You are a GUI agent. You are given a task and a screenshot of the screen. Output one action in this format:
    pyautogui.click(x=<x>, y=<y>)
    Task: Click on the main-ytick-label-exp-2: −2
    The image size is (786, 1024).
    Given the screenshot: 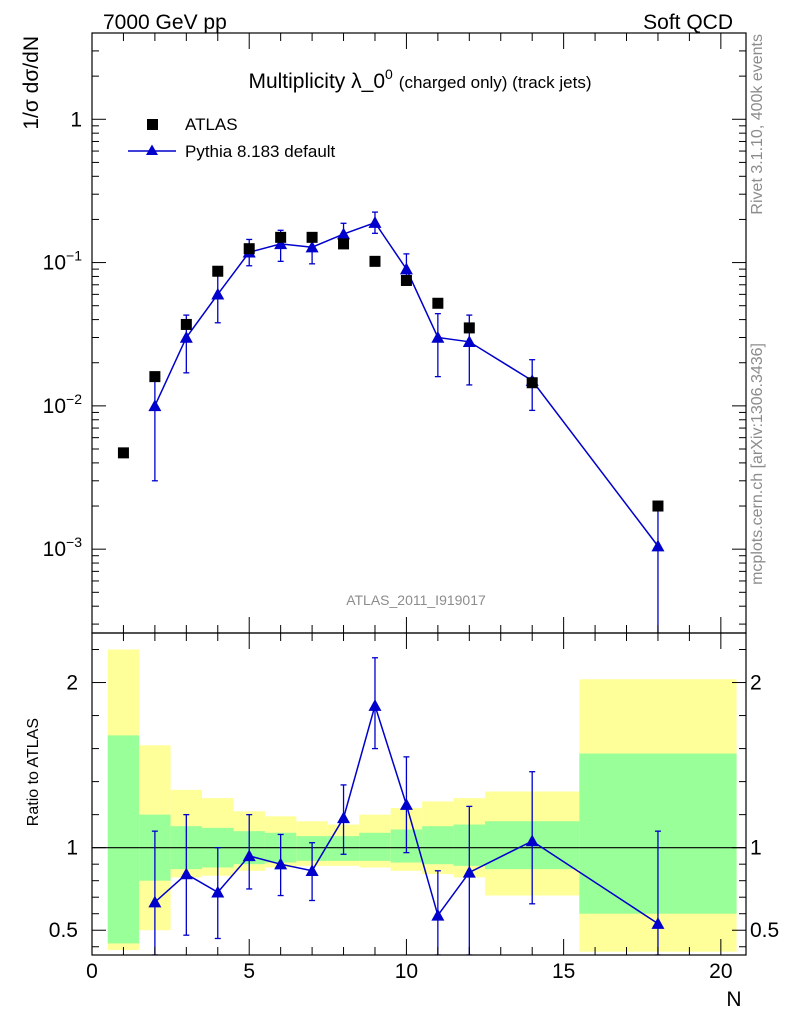 What is the action you would take?
    pyautogui.click(x=74, y=399)
    